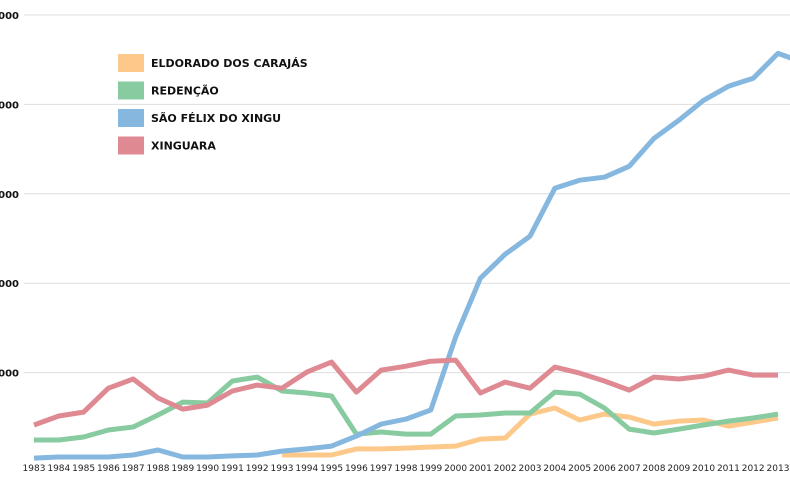 This screenshot has width=790, height=487. I want to click on x-tick-label: 1997, so click(381, 469).